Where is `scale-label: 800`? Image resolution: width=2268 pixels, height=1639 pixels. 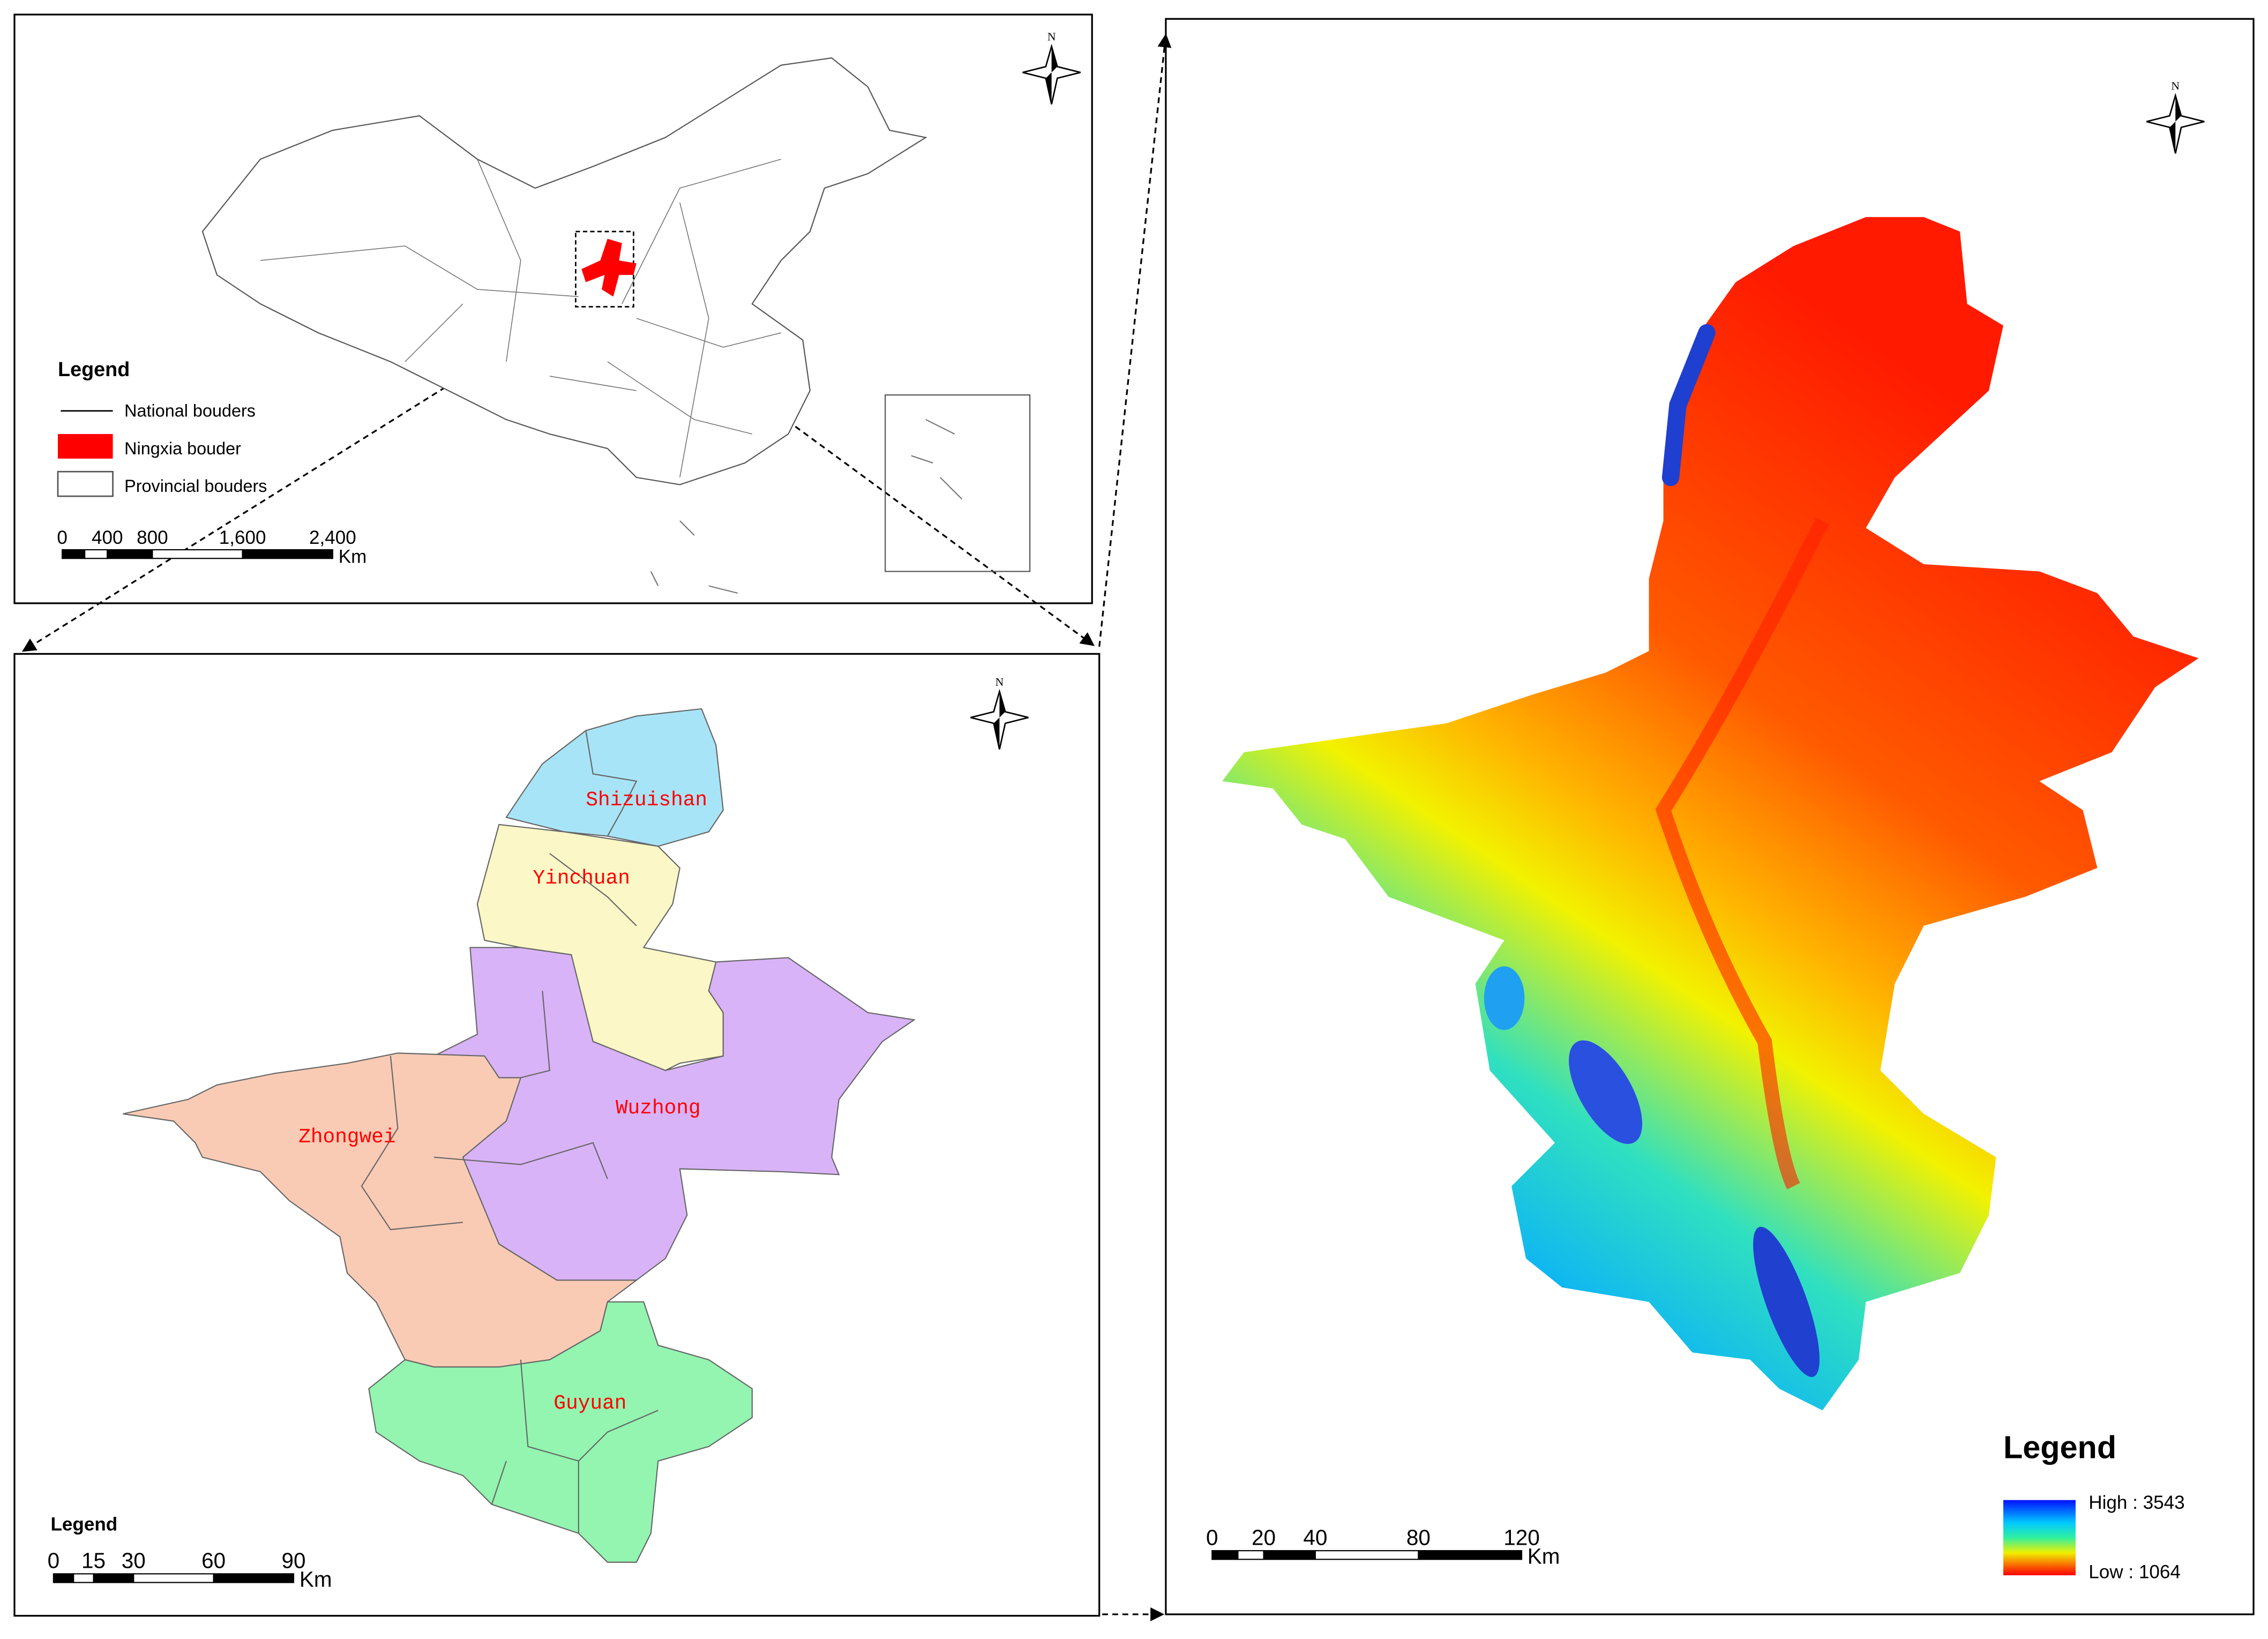
scale-label: 800 is located at coordinates (153, 537).